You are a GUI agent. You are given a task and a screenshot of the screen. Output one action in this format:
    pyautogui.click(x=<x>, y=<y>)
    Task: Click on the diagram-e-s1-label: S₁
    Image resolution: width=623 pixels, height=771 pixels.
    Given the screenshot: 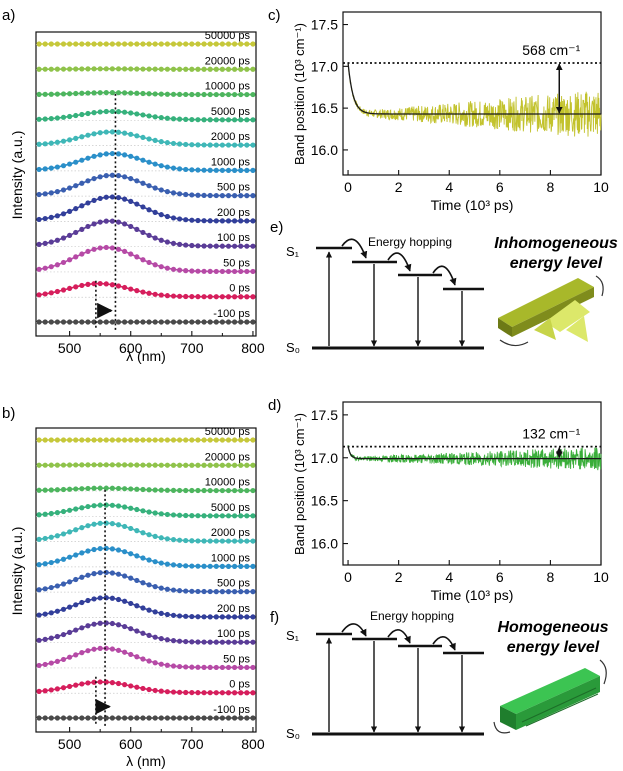 What is the action you would take?
    pyautogui.click(x=293, y=251)
    